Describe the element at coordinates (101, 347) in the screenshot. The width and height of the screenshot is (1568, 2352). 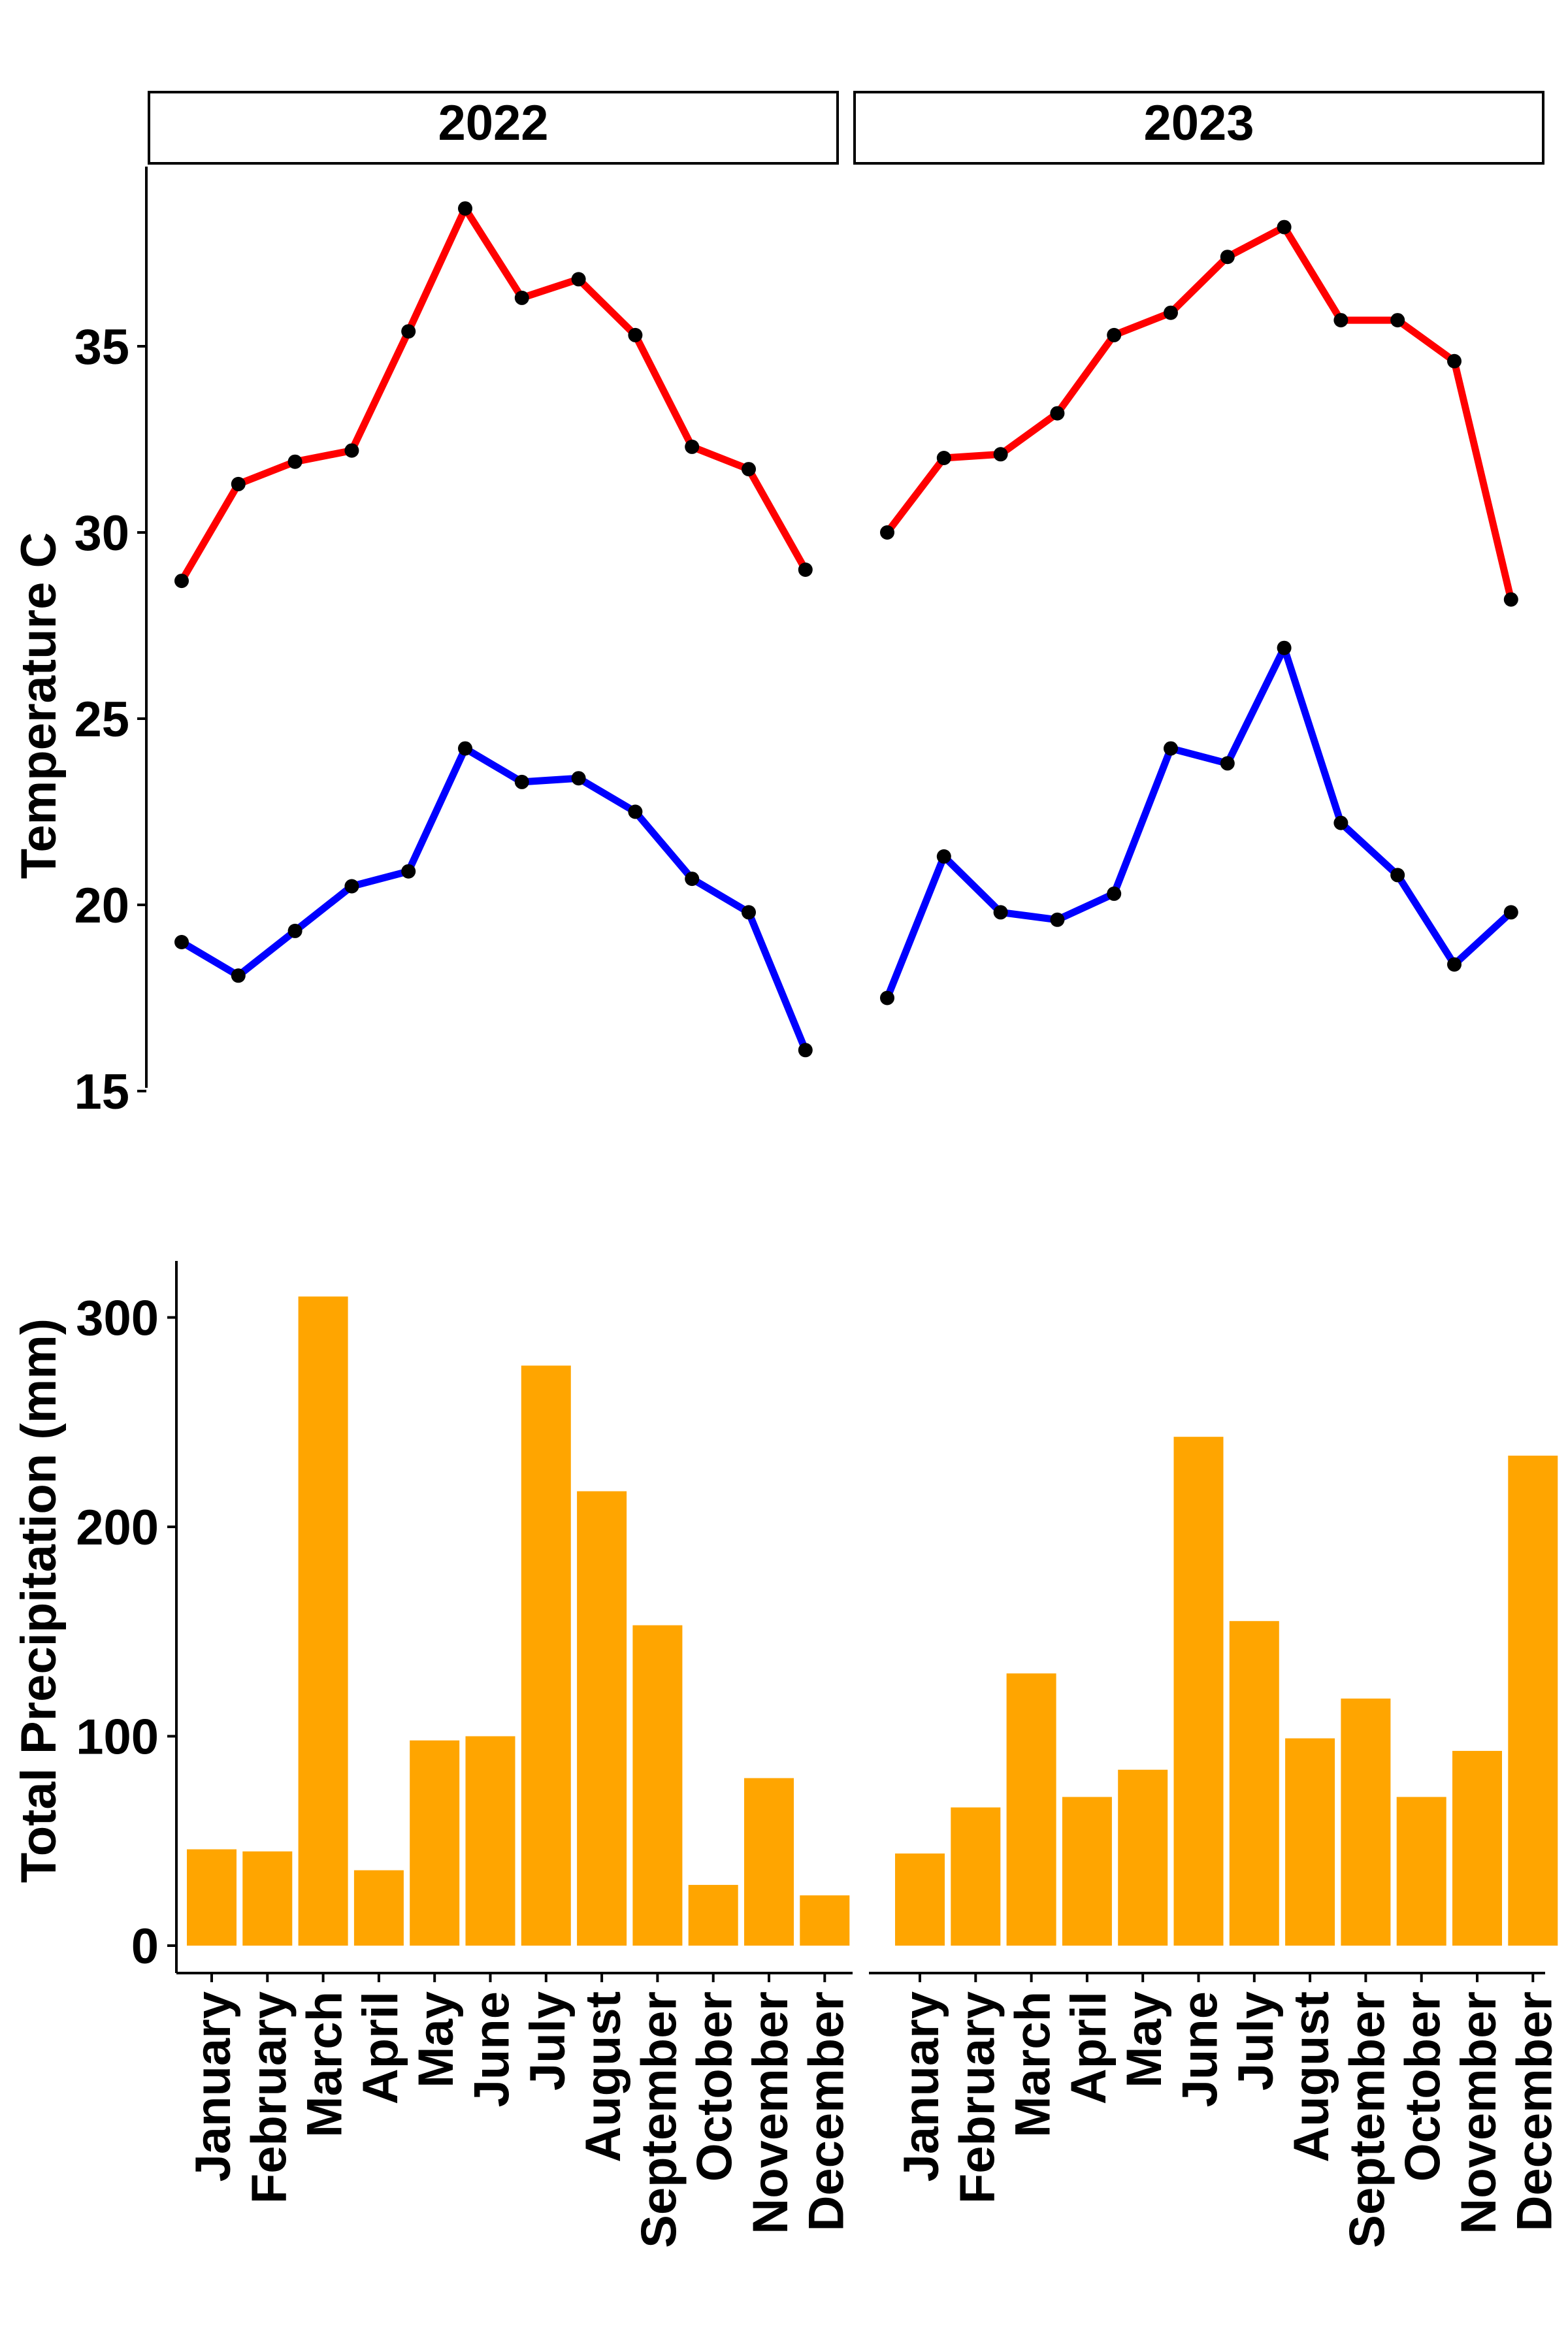
I see `temperature-y-tick-label: 35` at that location.